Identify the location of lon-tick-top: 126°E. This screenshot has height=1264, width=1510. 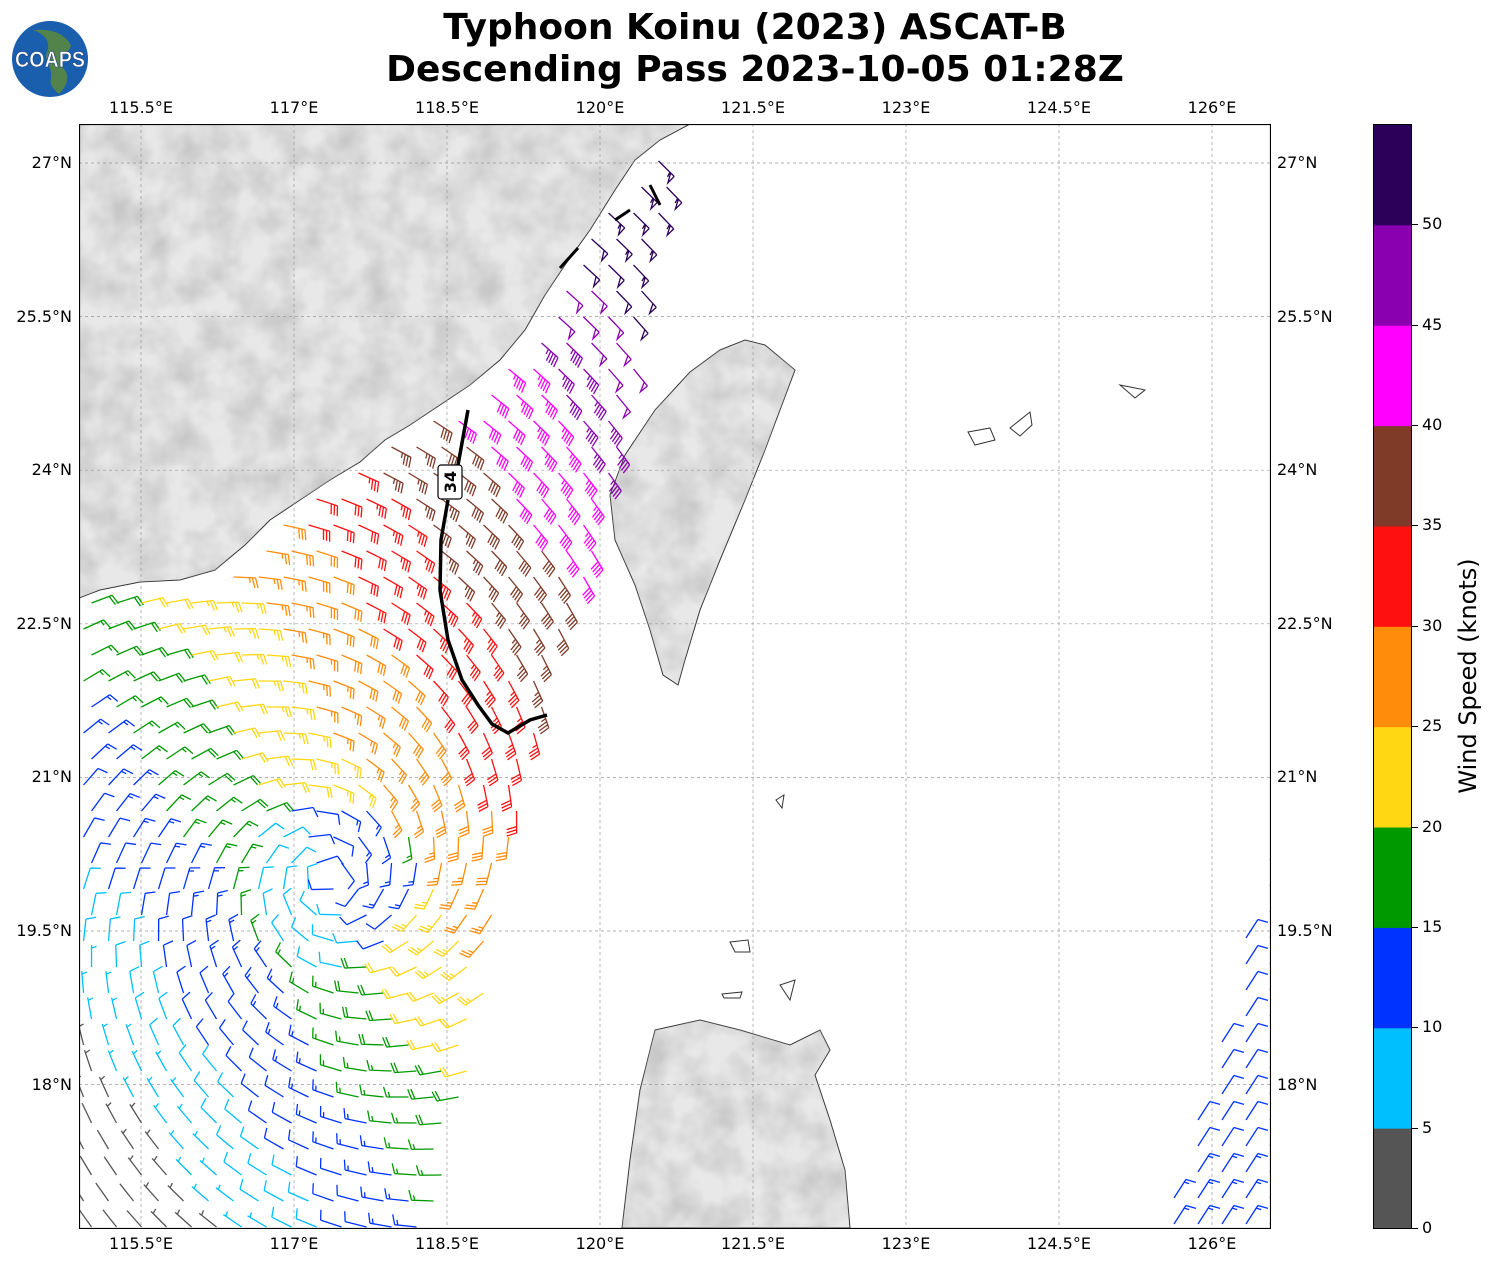
(1212, 107).